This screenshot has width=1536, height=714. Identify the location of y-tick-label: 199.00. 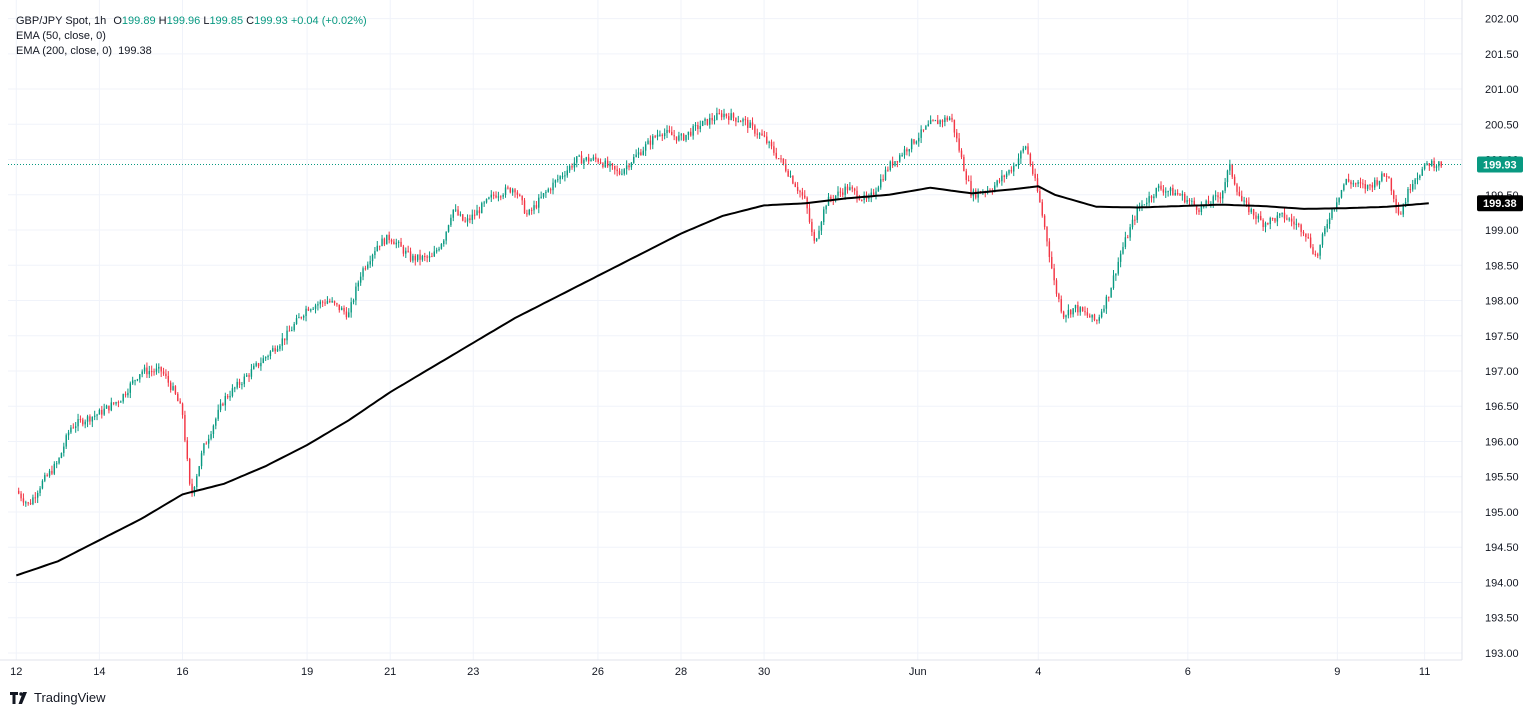
(1502, 231).